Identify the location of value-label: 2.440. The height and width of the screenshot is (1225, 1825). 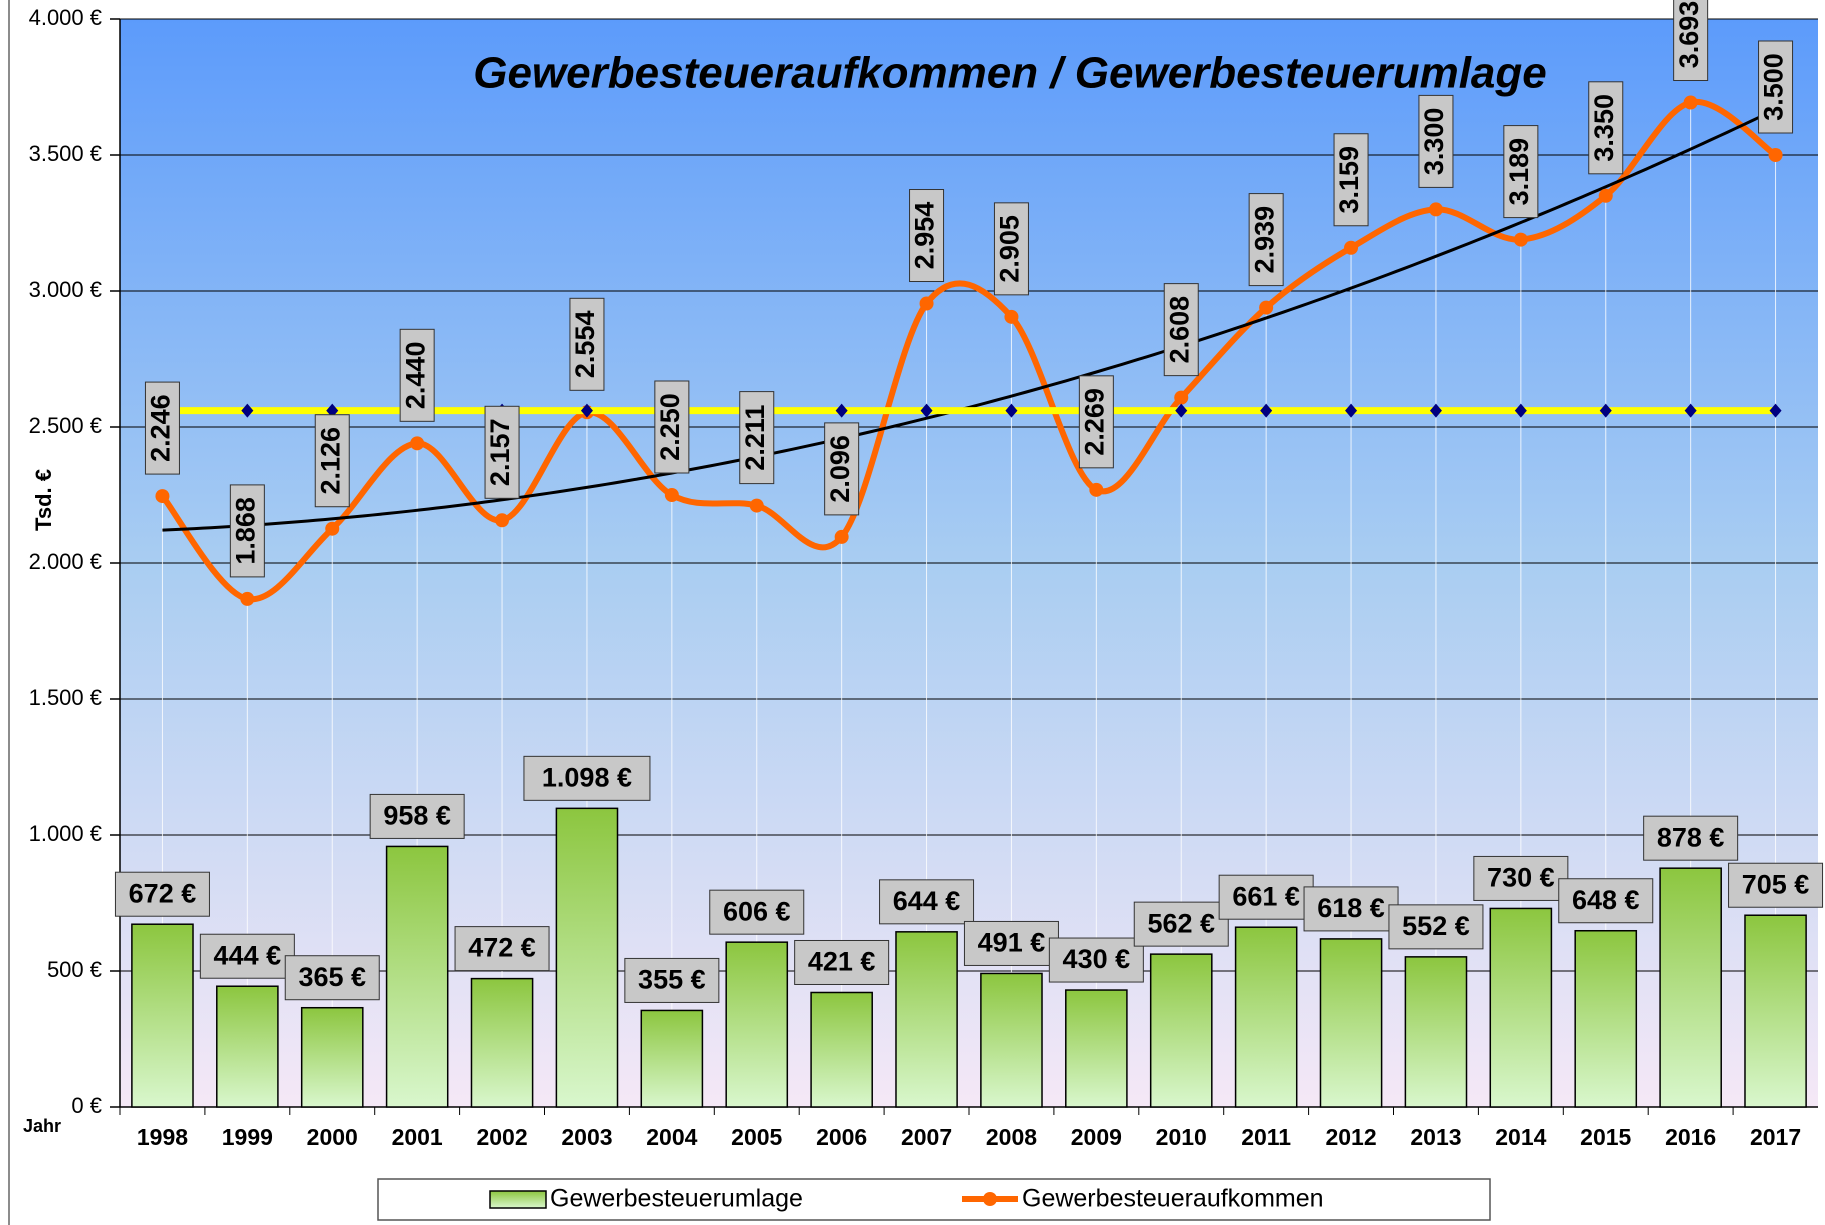
(415, 376).